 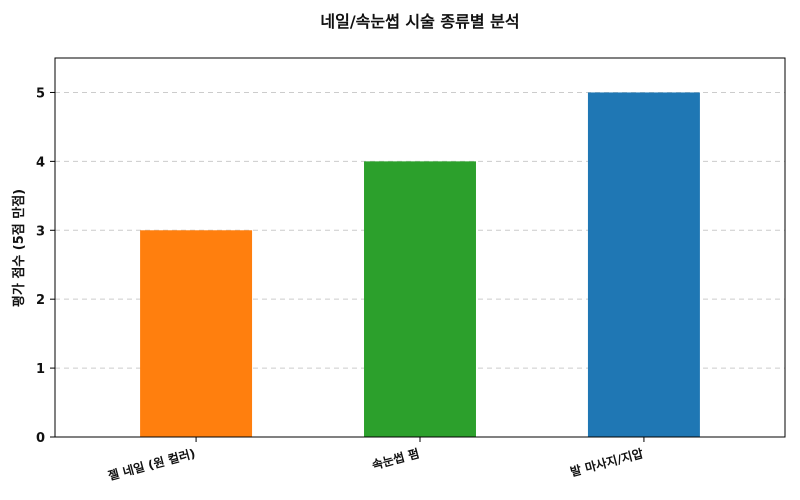 I want to click on x-tick-label: 발 마사지/지압, so click(x=607, y=462).